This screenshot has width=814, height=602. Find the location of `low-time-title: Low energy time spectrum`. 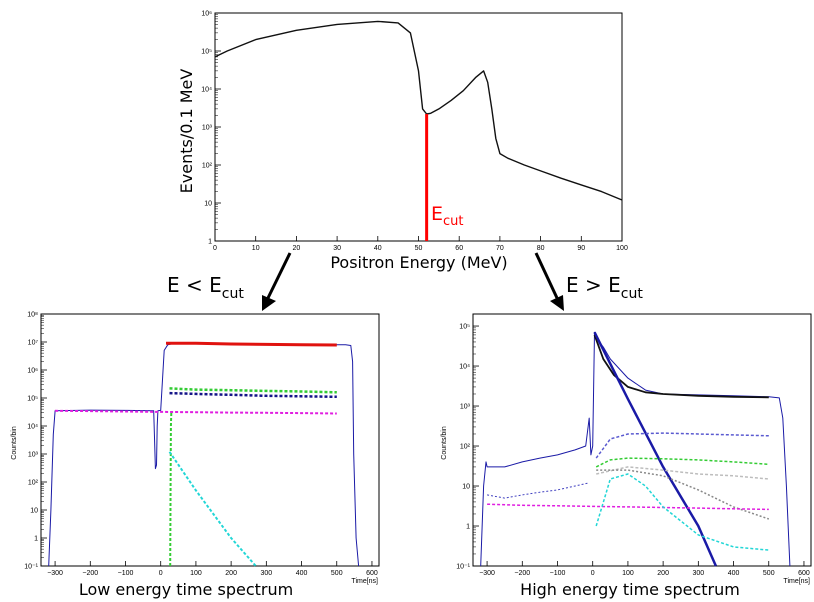

low-time-title: Low energy time spectrum is located at coordinates (186, 589).